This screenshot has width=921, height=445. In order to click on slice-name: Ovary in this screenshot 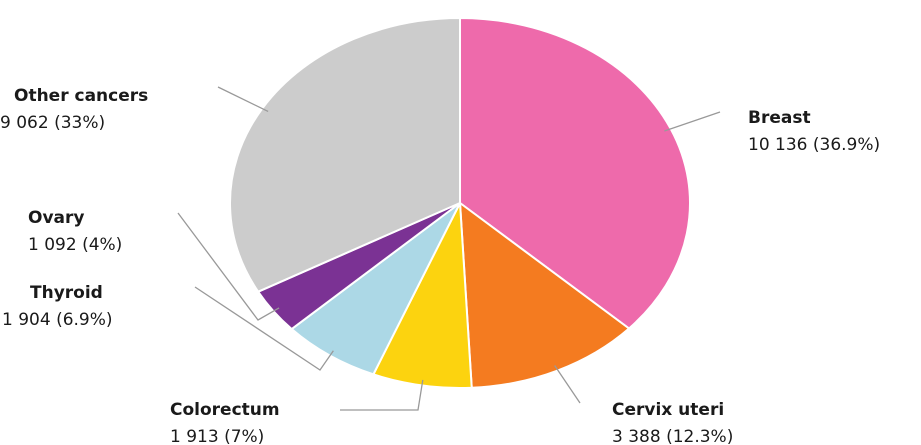, I will do `click(56, 218)`.